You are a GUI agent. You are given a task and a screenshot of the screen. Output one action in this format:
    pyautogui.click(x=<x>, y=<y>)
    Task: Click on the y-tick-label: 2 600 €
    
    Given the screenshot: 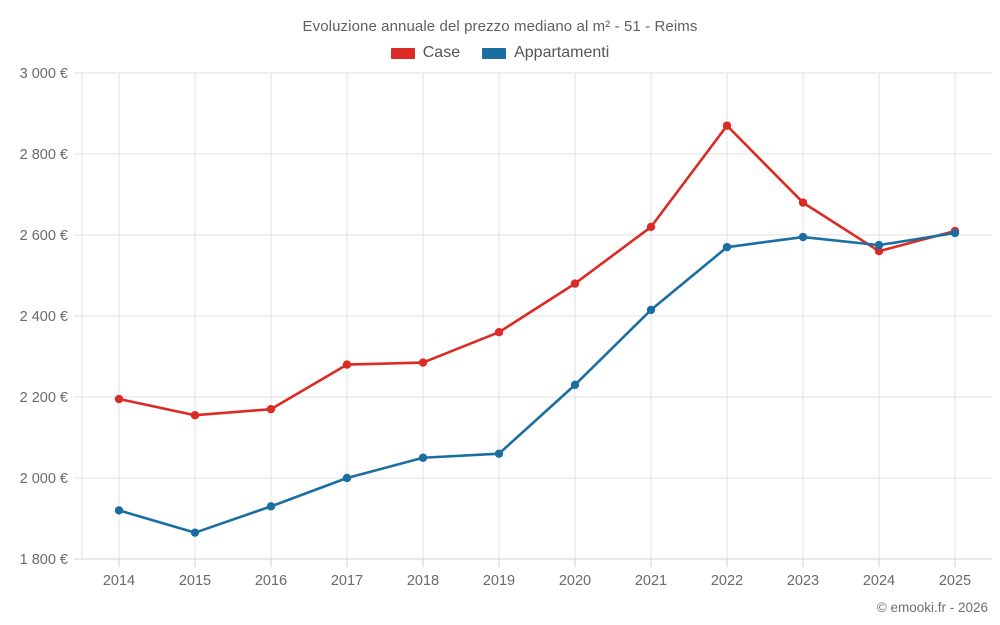 What is the action you would take?
    pyautogui.click(x=44, y=236)
    